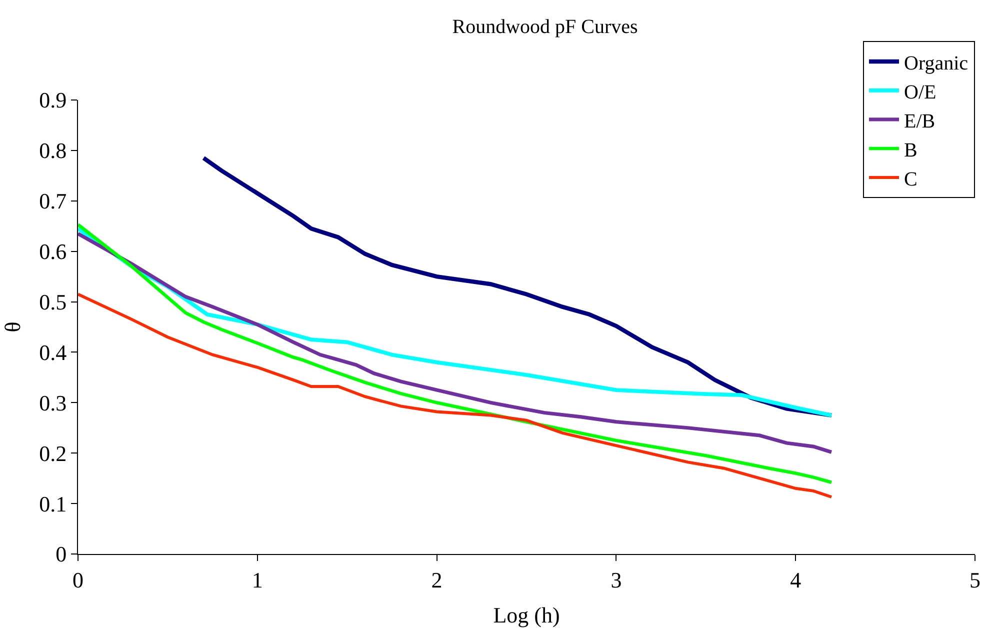 This screenshot has width=991, height=633. I want to click on x-tick-label: 5, so click(975, 579).